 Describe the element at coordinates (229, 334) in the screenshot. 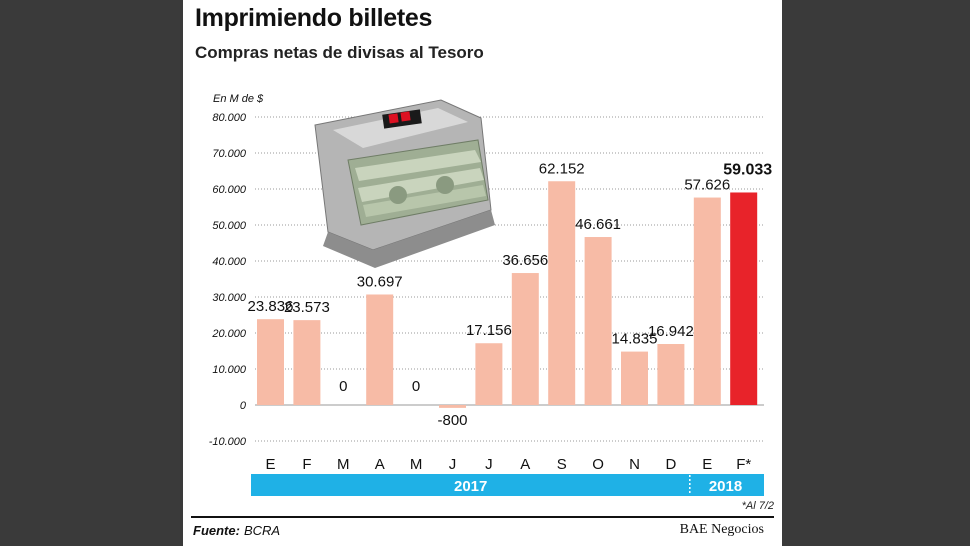

I see `y-tick-label: 20.000` at that location.